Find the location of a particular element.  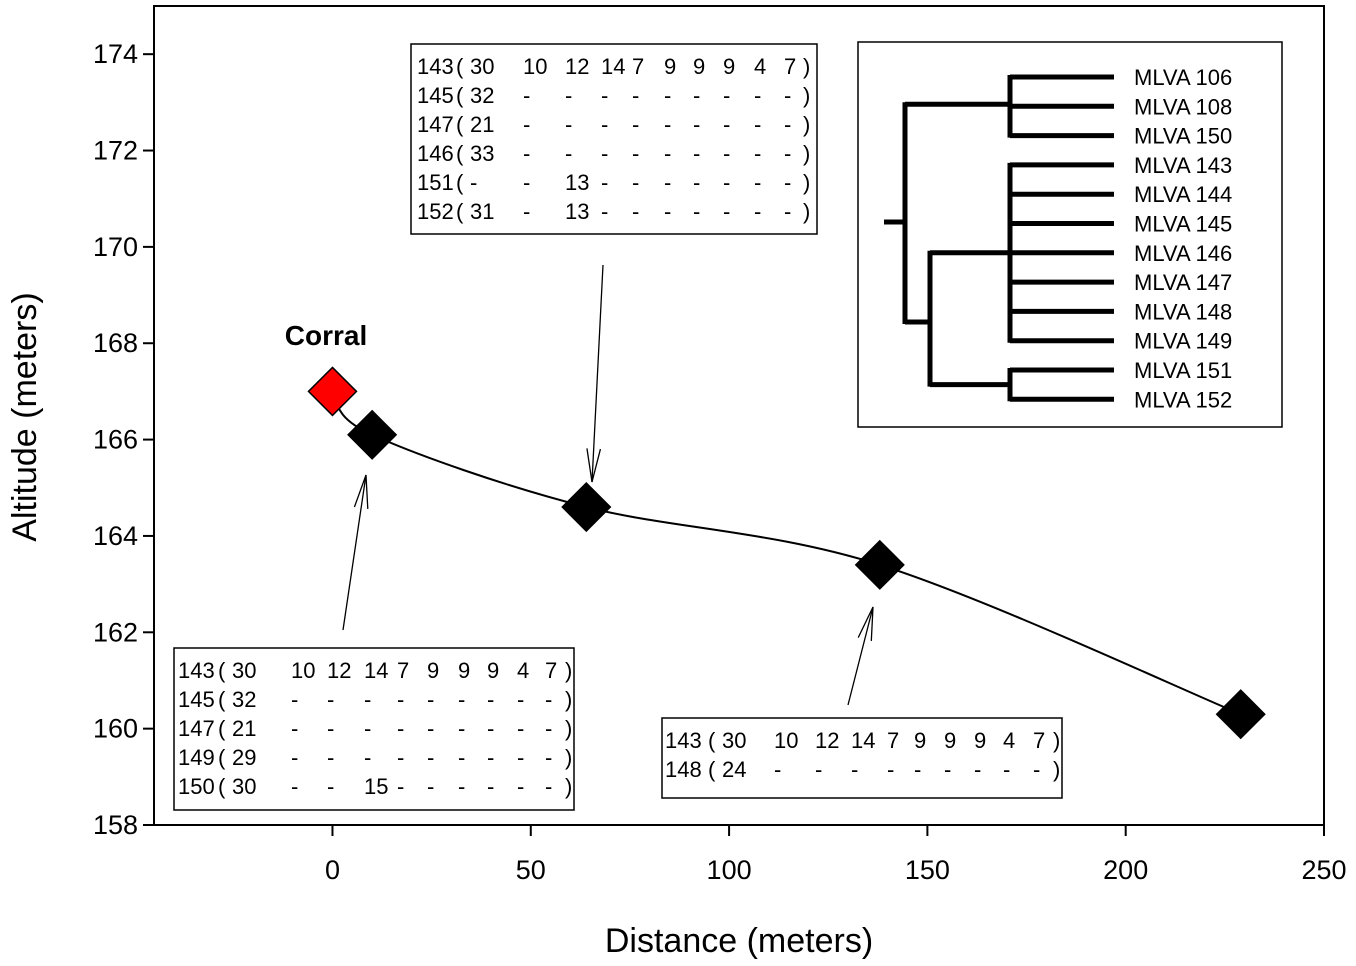

haplotype-id: 143 is located at coordinates (435, 66).